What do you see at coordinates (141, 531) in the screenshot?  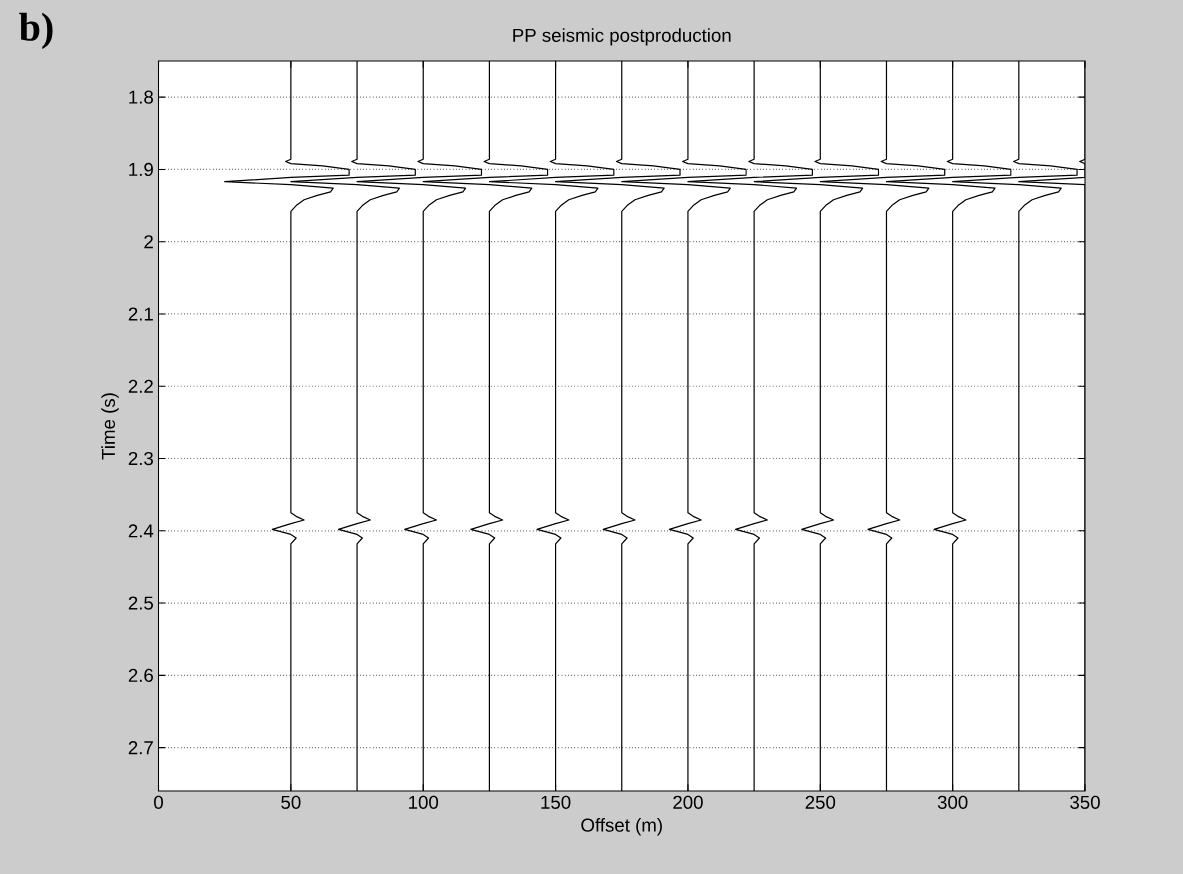 I see `y-tick-label: 2.4` at bounding box center [141, 531].